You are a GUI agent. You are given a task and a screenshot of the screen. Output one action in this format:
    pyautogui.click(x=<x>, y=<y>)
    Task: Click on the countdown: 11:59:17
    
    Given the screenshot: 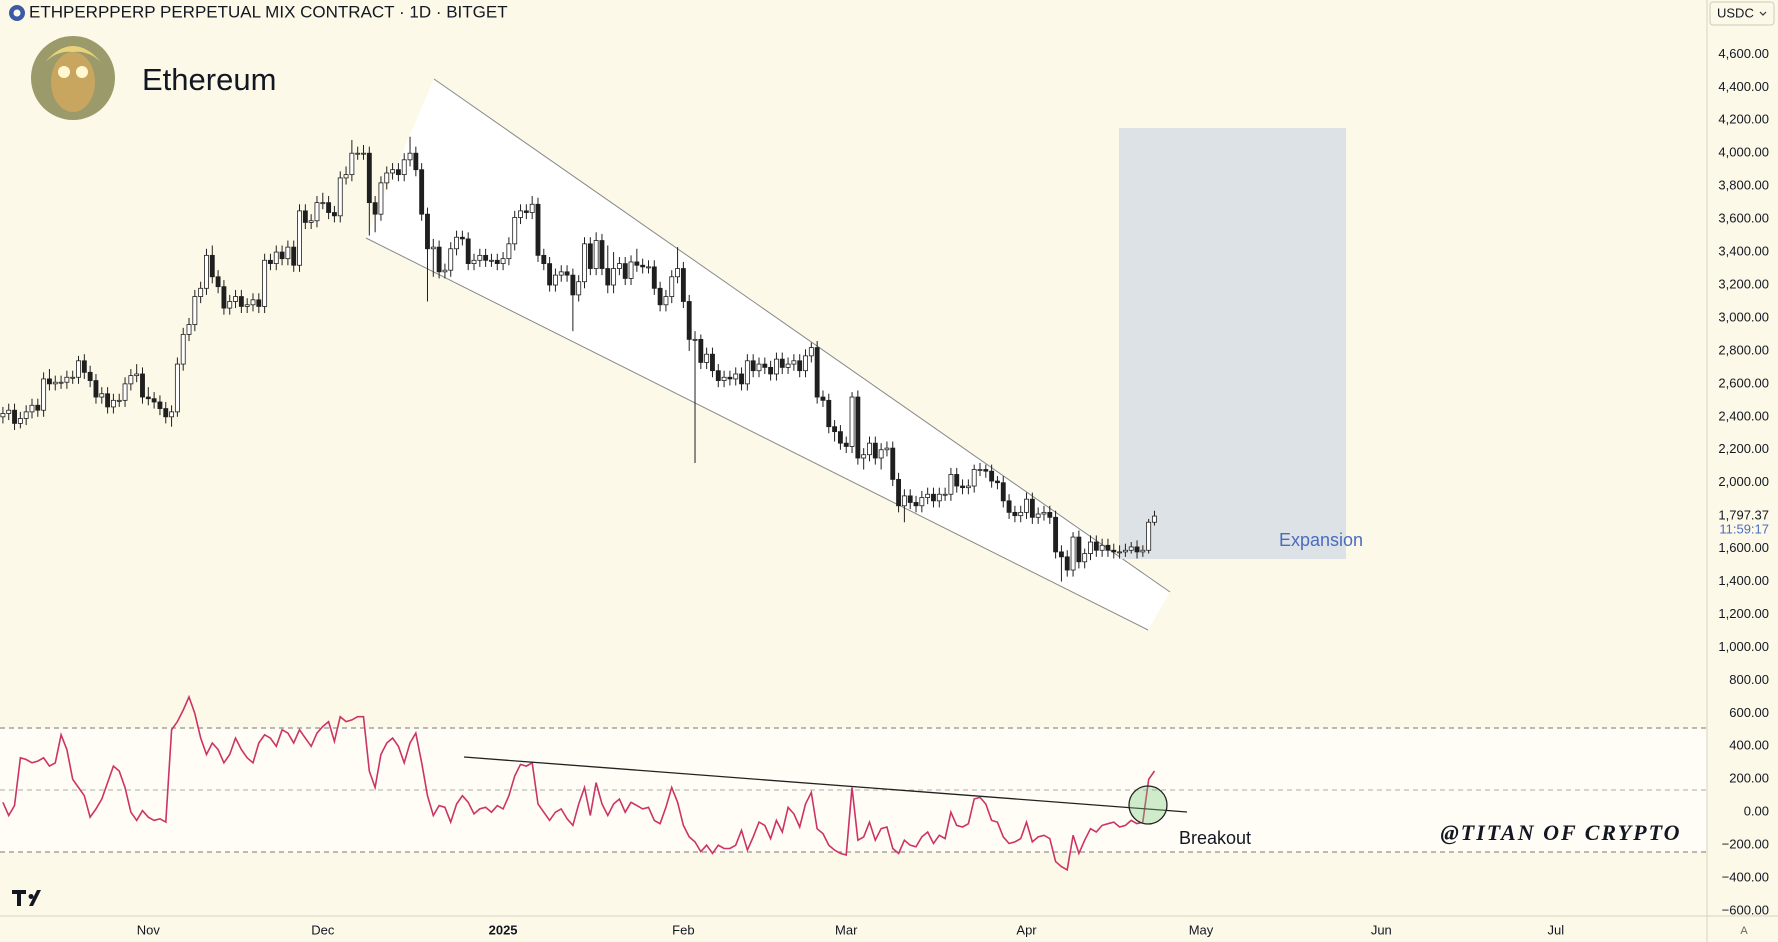 What is the action you would take?
    pyautogui.click(x=1744, y=529)
    